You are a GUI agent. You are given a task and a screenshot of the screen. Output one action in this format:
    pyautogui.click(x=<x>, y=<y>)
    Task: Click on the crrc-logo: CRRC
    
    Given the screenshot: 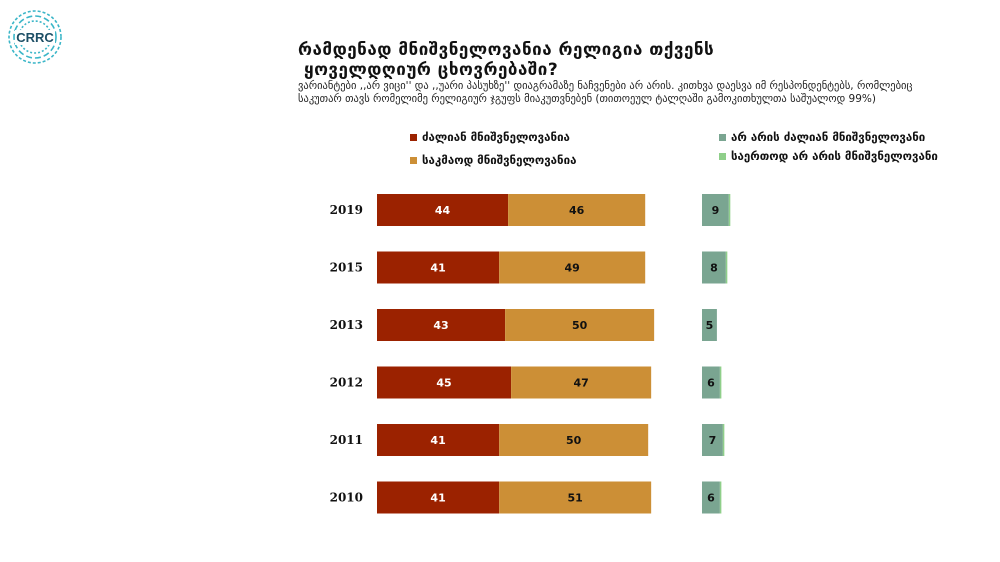 What is the action you would take?
    pyautogui.click(x=35, y=37)
    